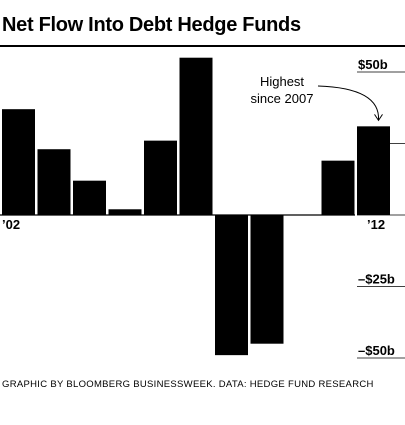  I want to click on bar-2003, so click(54, 182).